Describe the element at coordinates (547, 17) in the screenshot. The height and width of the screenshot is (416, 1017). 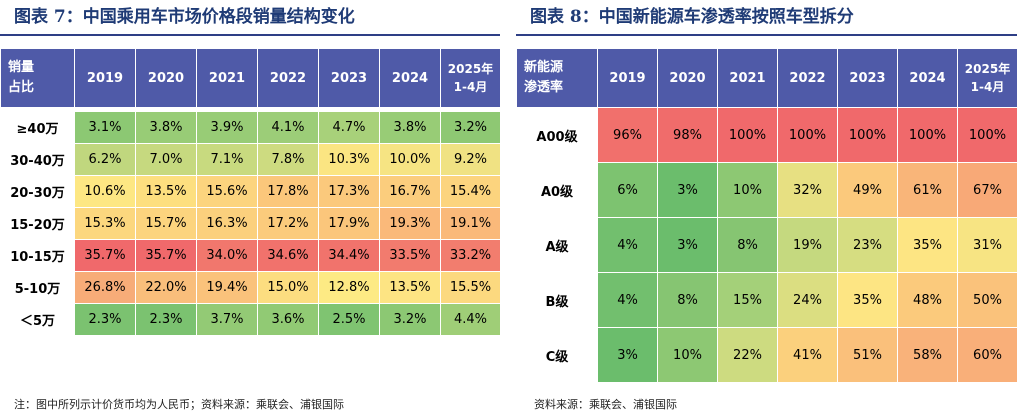
I see `right-title-prefix: 图表` at that location.